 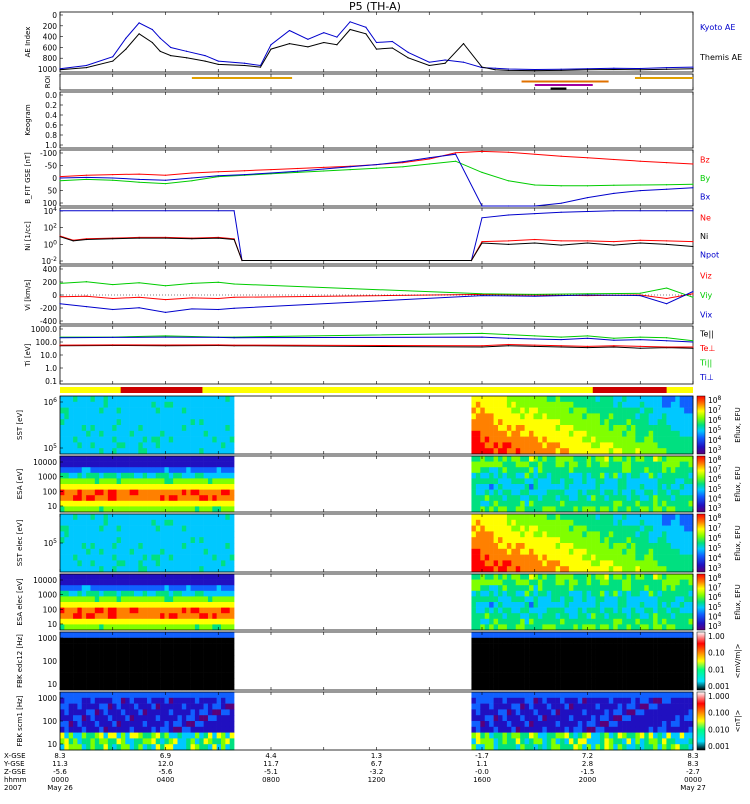 I want to click on colorbar-tick-sst-ion-eflux: 107, so click(x=715, y=410).